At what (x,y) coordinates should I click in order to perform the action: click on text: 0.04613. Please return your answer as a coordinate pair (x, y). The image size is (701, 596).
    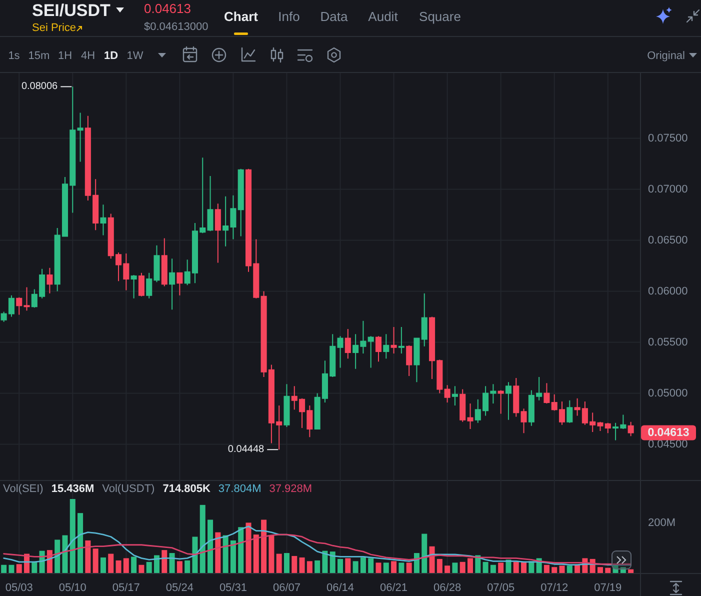
    Looking at the image, I should click on (669, 432).